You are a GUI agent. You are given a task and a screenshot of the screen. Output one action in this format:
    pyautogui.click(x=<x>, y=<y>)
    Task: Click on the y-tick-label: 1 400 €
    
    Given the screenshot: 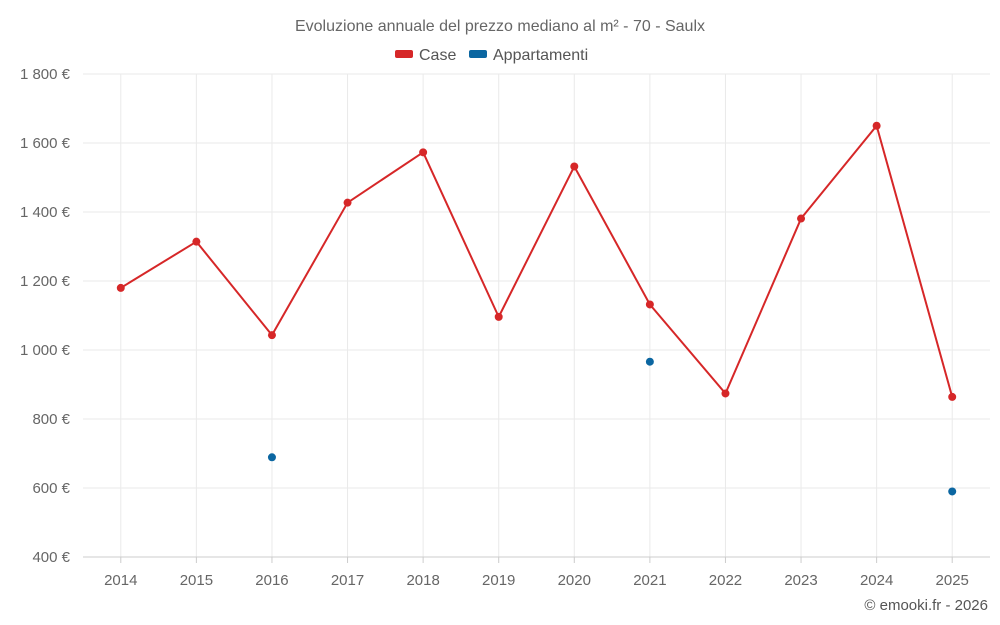 What is the action you would take?
    pyautogui.click(x=45, y=212)
    